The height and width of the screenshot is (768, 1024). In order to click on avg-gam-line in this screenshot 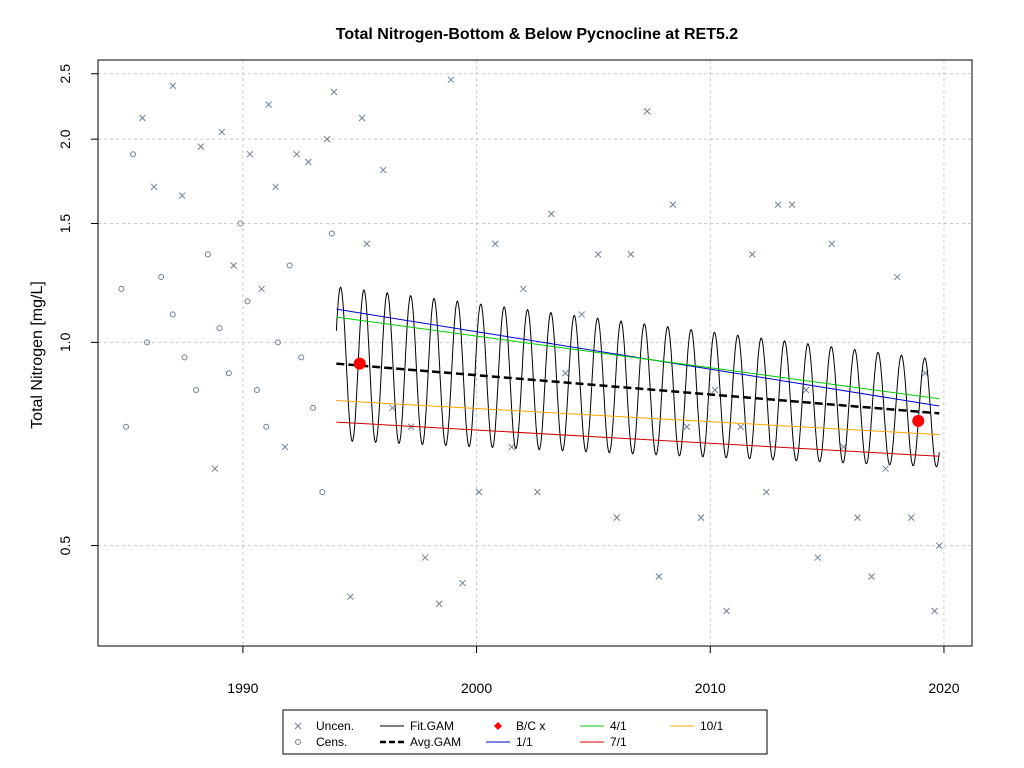, I will do `click(638, 388)`.